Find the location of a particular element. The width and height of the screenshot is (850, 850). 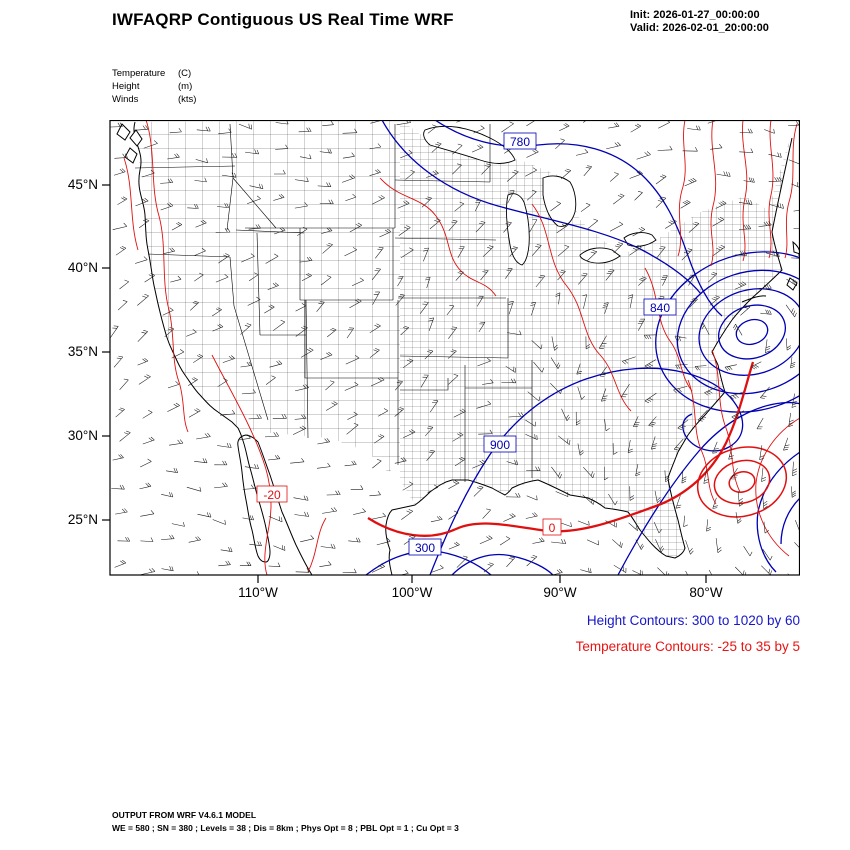

county-texture-west is located at coordinates (267, 296).